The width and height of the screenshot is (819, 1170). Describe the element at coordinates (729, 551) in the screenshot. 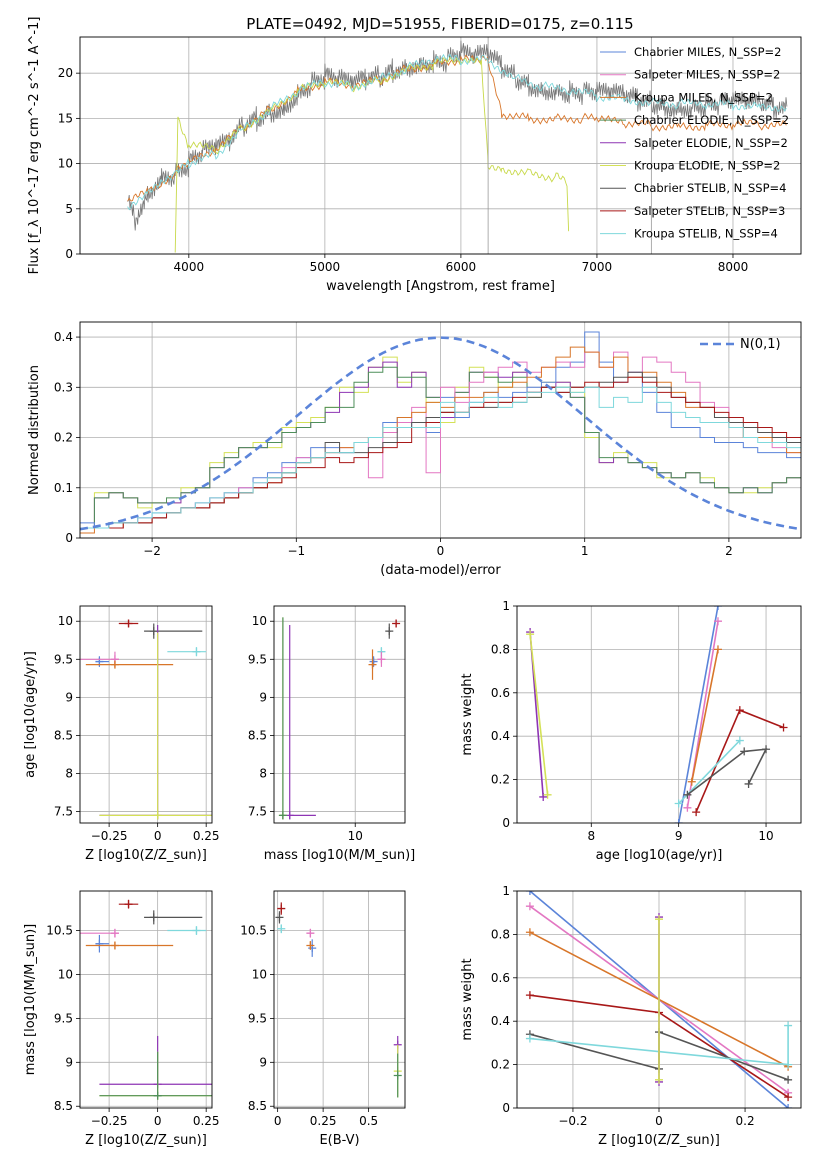

I see `x-tick-label: 2` at that location.